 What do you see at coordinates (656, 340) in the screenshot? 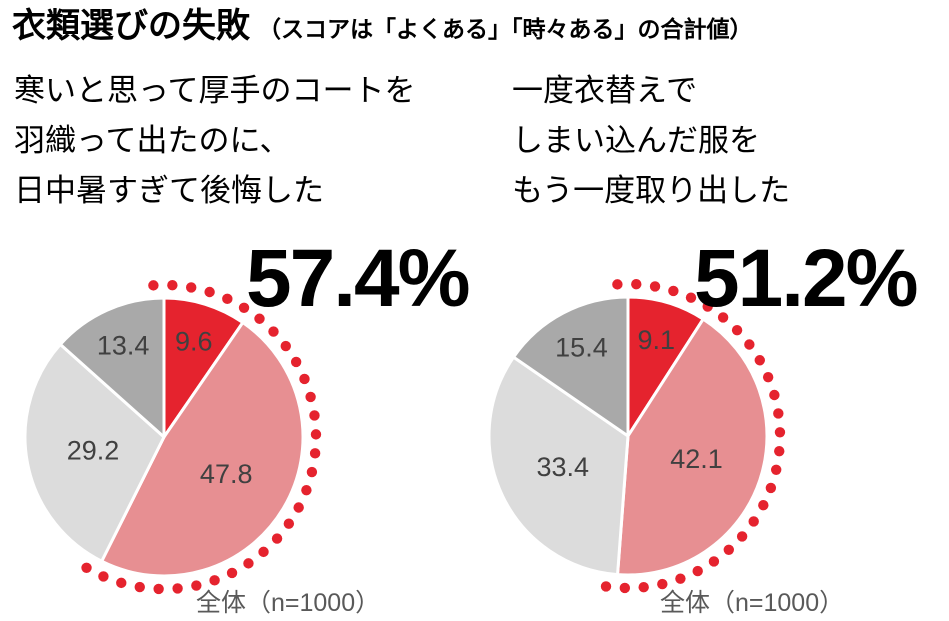
I see `pie-slice-value: 9.1` at bounding box center [656, 340].